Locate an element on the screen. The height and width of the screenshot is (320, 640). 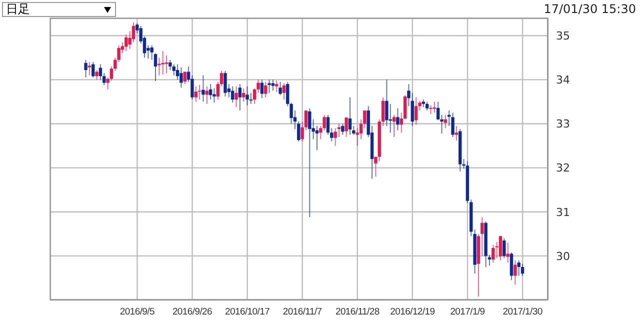
y-tick-label: 31 is located at coordinates (563, 212).